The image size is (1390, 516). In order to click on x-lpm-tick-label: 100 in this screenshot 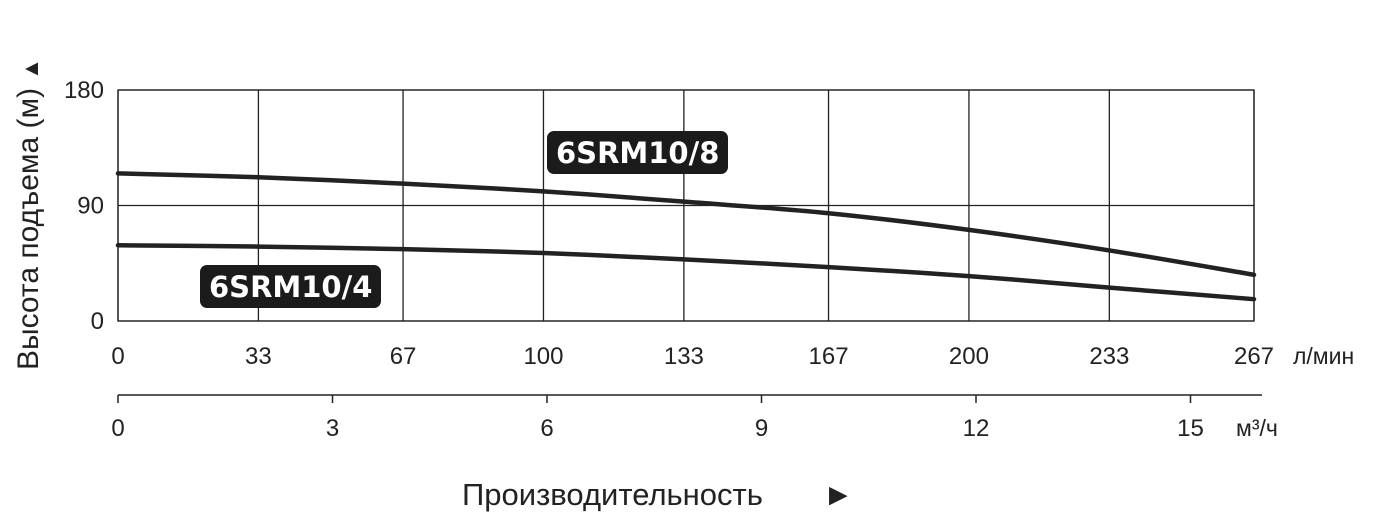, I will do `click(543, 356)`.